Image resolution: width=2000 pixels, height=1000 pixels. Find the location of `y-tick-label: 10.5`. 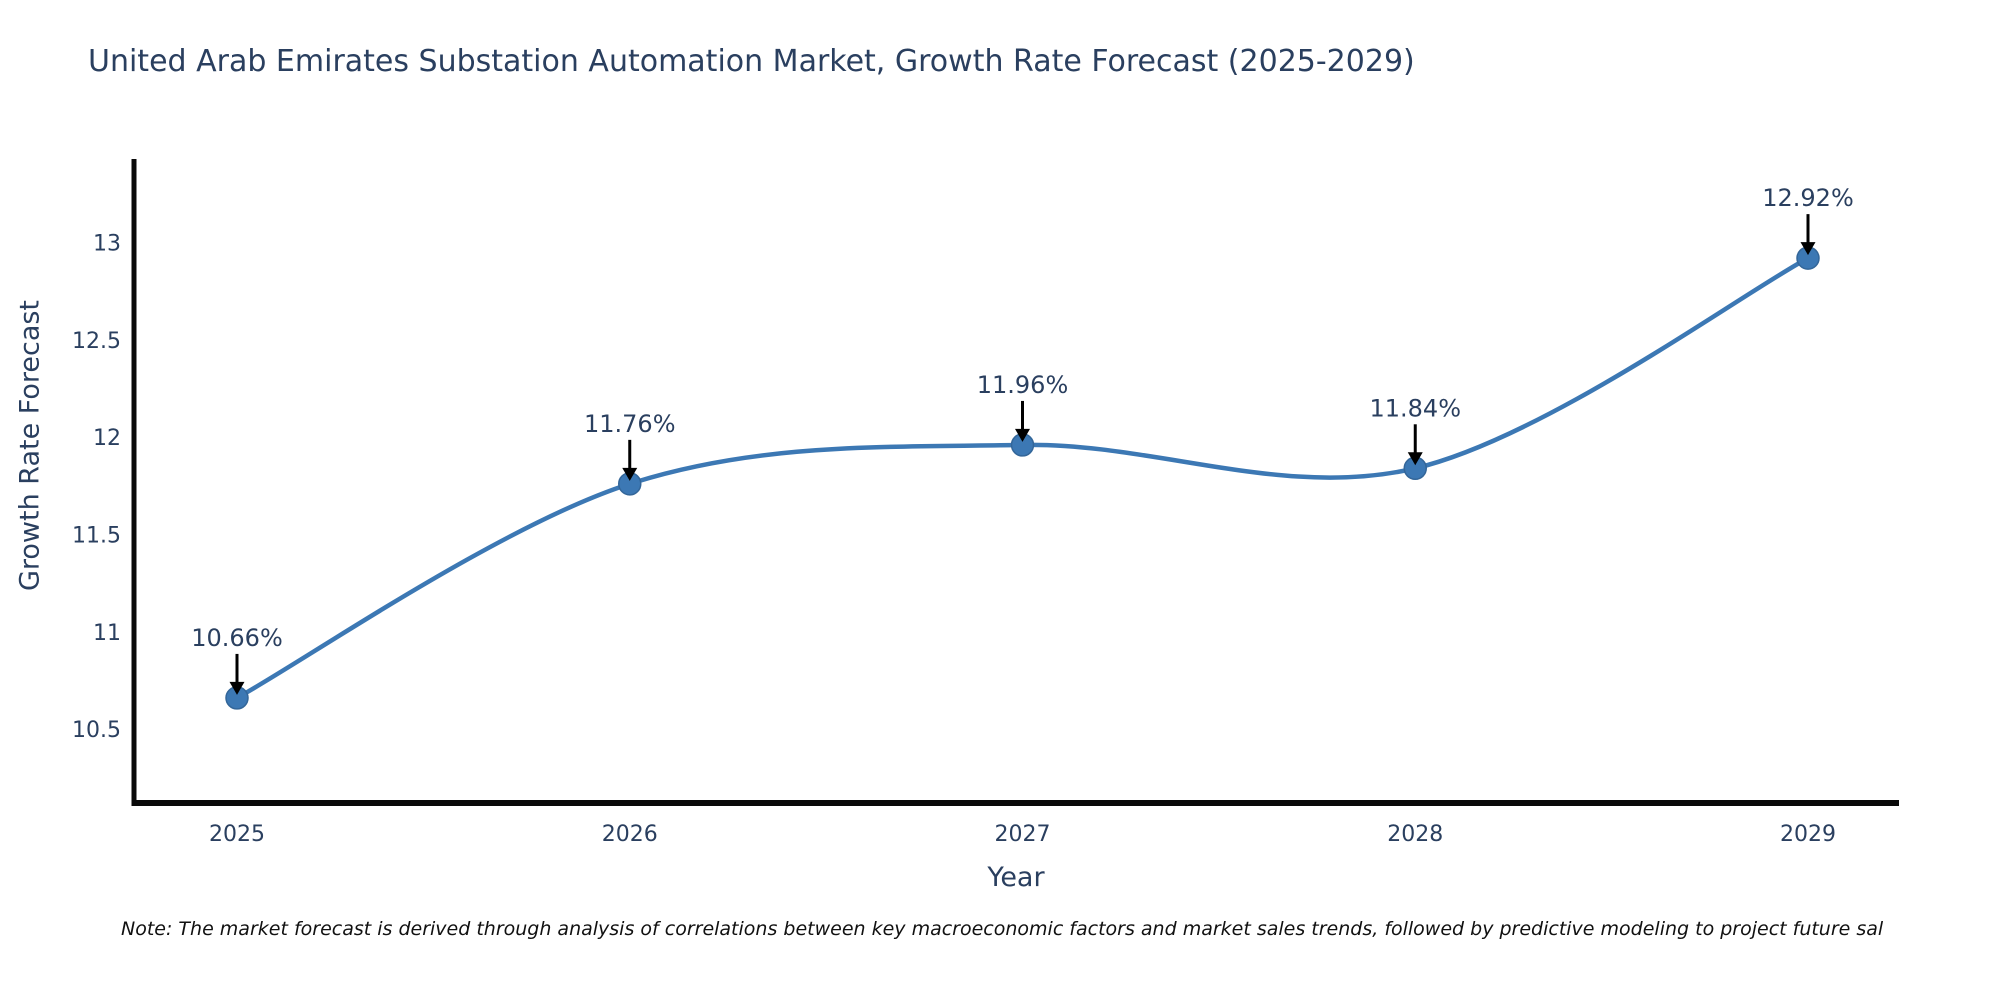

y-tick-label: 10.5 is located at coordinates (96, 730).